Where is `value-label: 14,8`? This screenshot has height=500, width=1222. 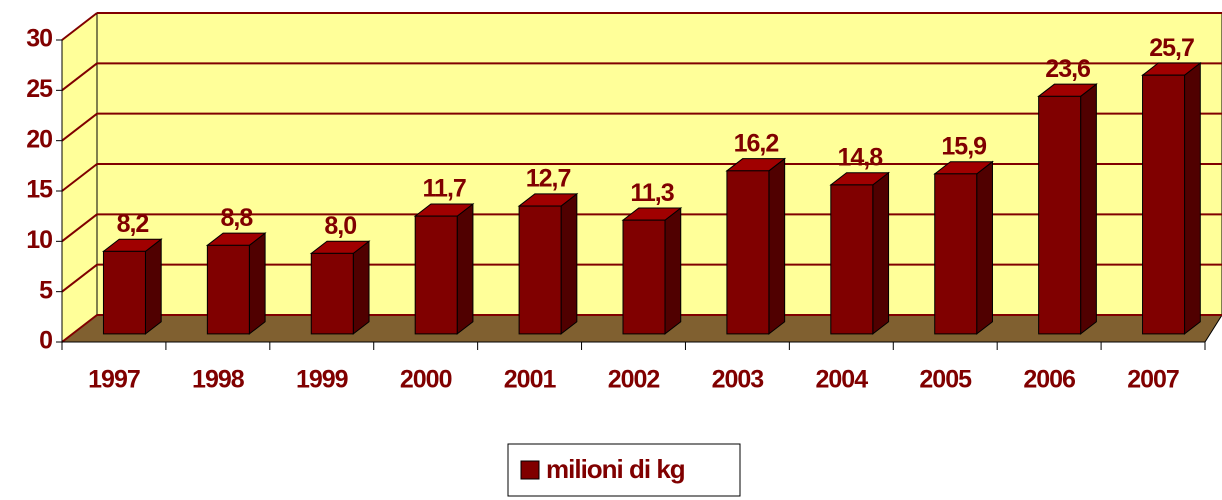 value-label: 14,8 is located at coordinates (860, 158).